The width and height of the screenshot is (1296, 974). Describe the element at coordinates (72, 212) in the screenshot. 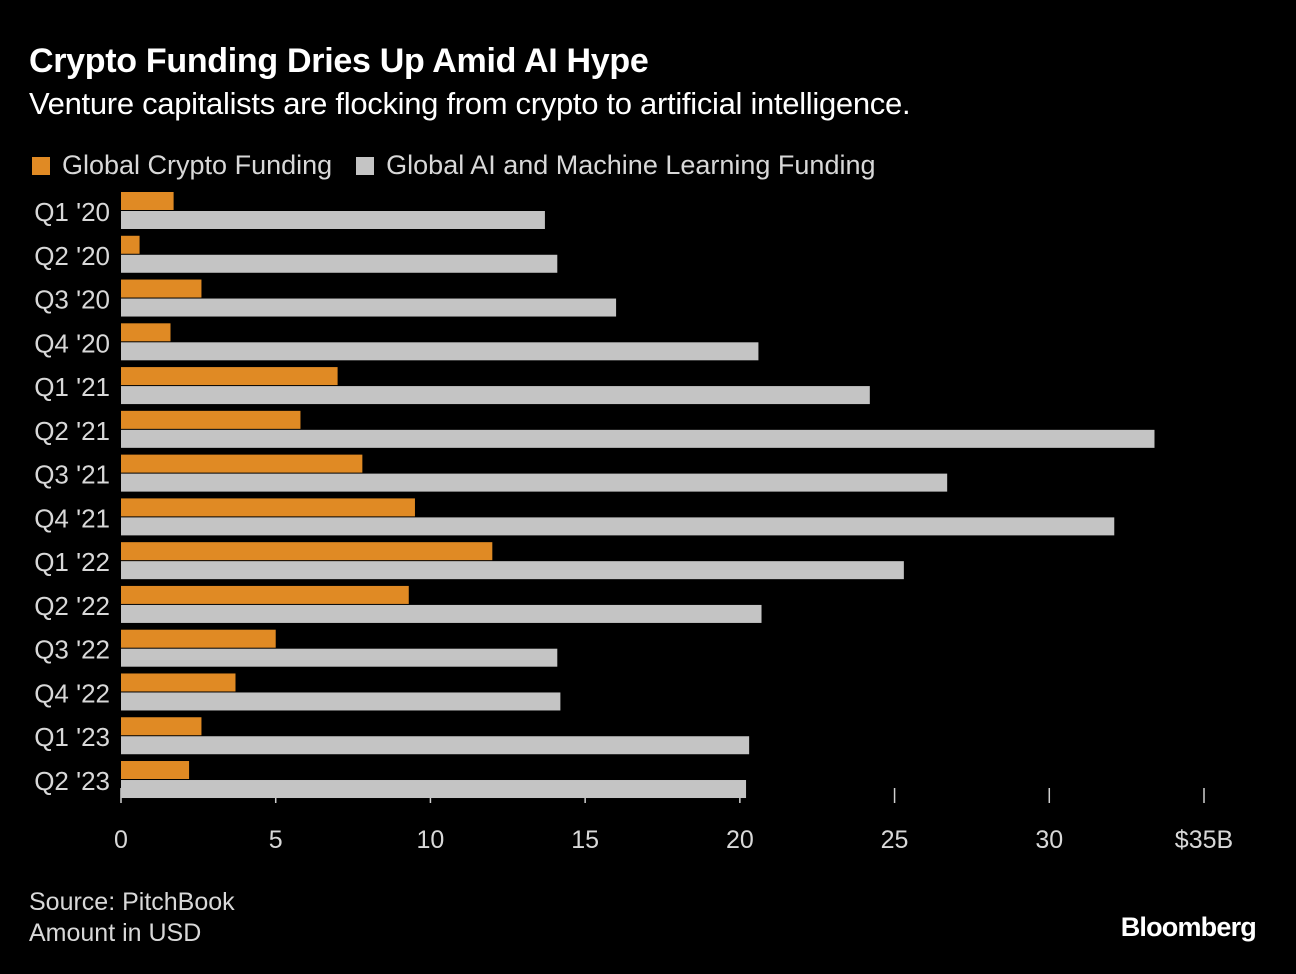

I see `category-label: Q1 '20` at that location.